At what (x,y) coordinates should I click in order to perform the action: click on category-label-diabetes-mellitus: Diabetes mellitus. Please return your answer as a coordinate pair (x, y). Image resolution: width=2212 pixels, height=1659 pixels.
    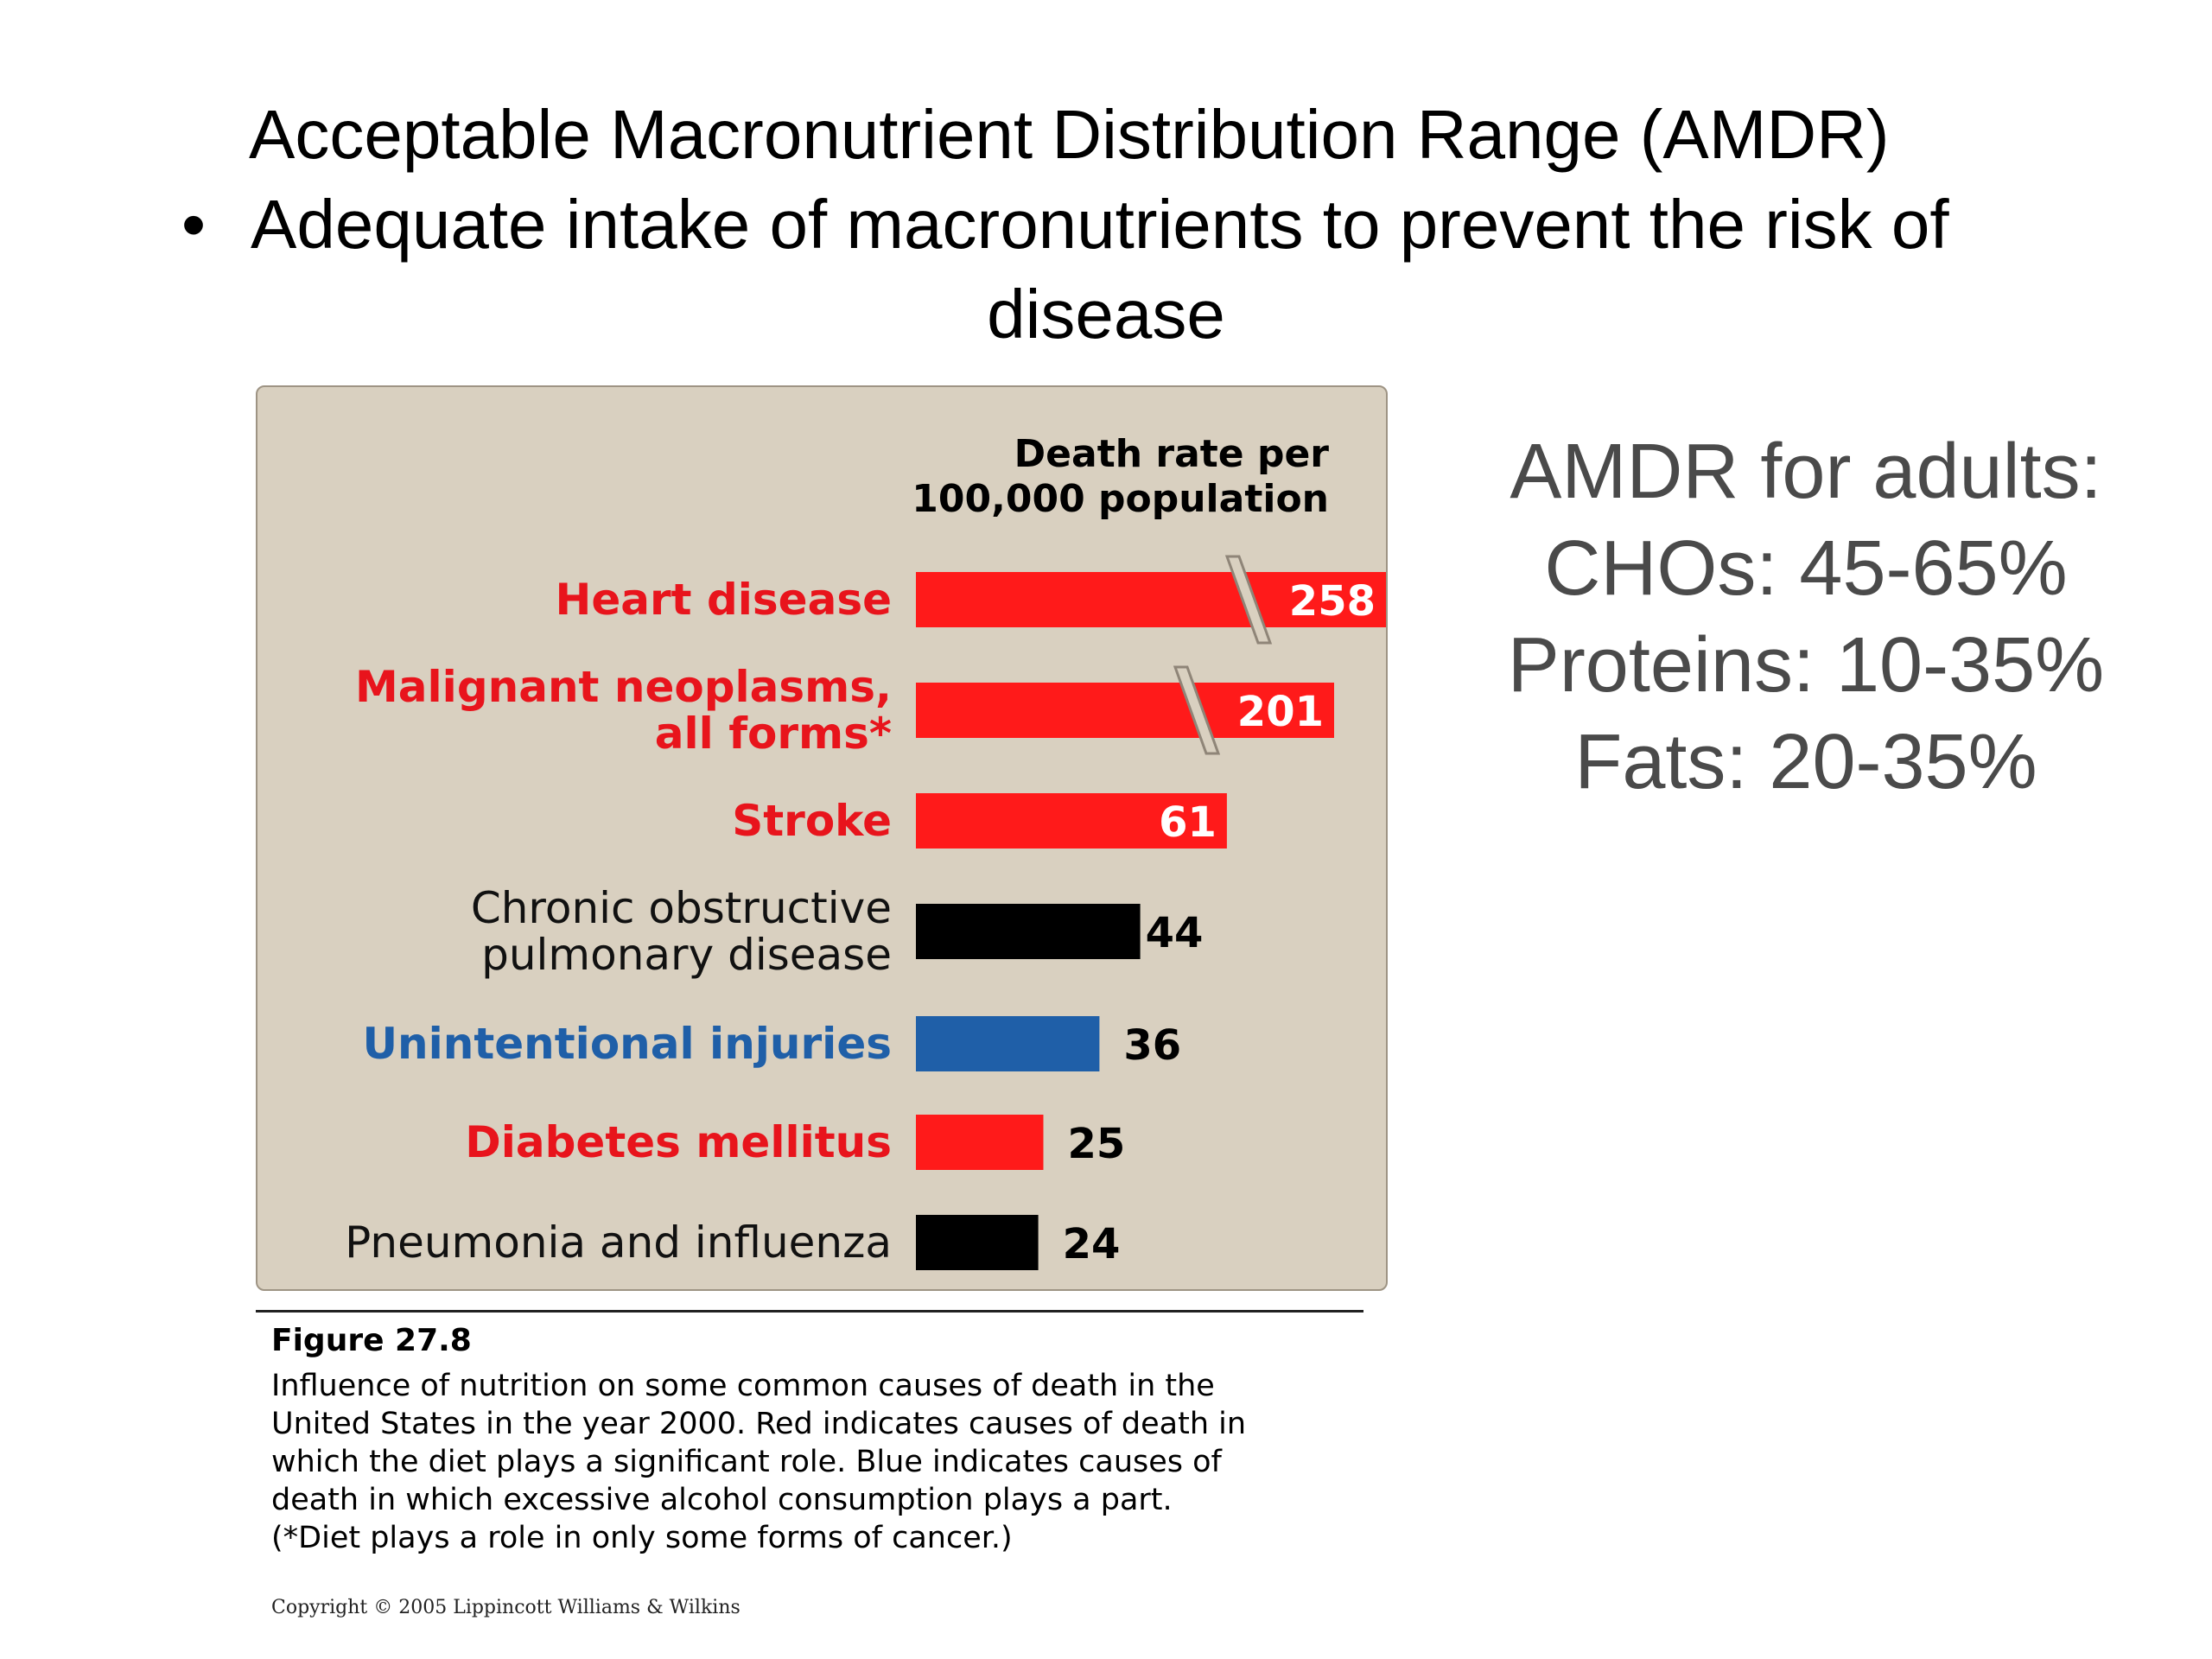
    Looking at the image, I should click on (678, 1142).